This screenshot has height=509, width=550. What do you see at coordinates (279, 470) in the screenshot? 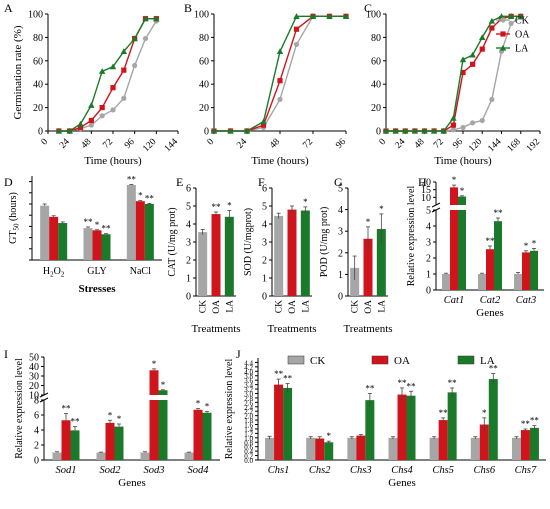
I see `category-label: Chs1` at bounding box center [279, 470].